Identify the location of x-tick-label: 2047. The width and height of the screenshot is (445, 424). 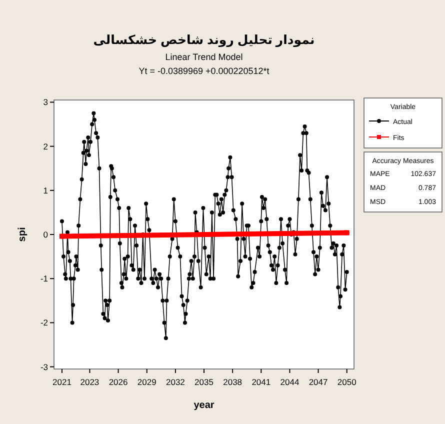
(318, 382).